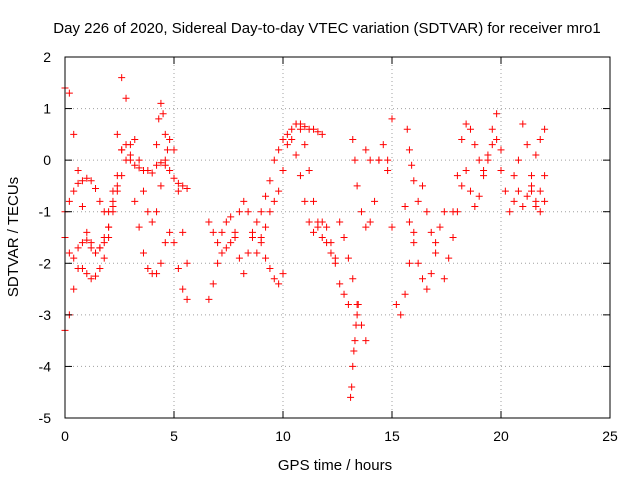 Image resolution: width=640 pixels, height=480 pixels. I want to click on x-tick-labels: 0 5 10 15 20 25, so click(339, 436).